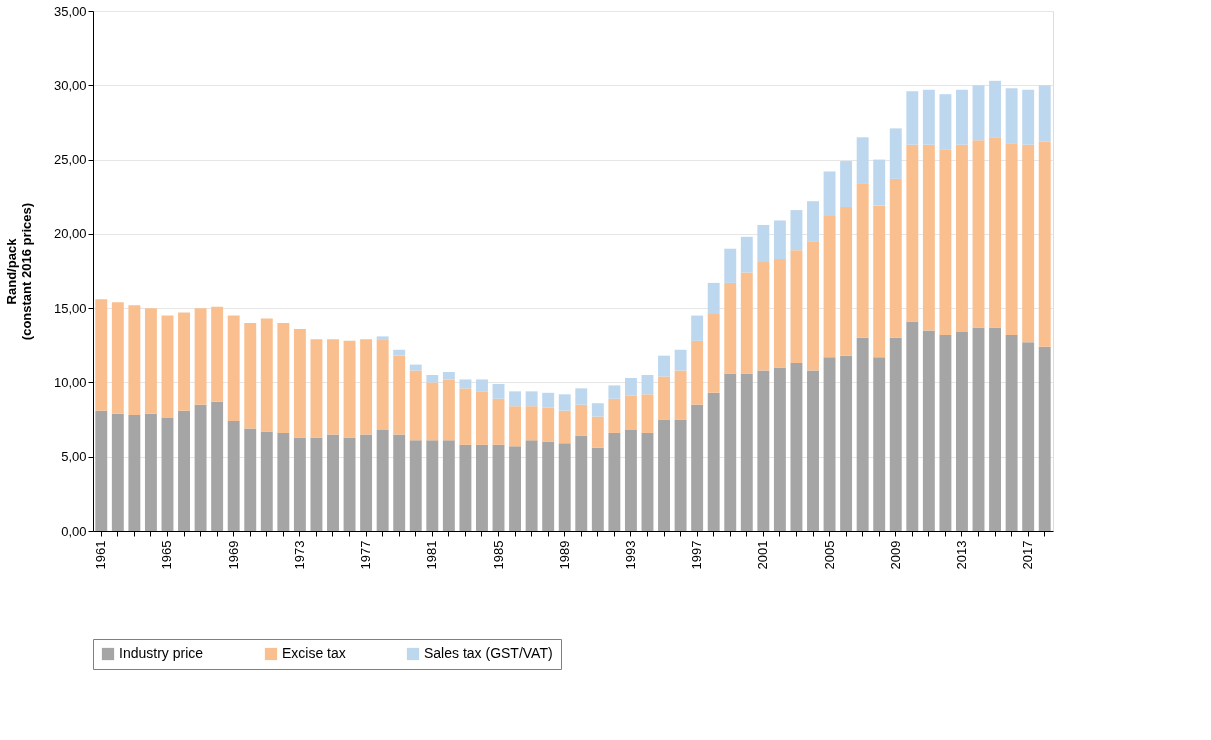 This screenshot has width=1211, height=740. What do you see at coordinates (366, 555) in the screenshot?
I see `x-tick-label: 1977` at bounding box center [366, 555].